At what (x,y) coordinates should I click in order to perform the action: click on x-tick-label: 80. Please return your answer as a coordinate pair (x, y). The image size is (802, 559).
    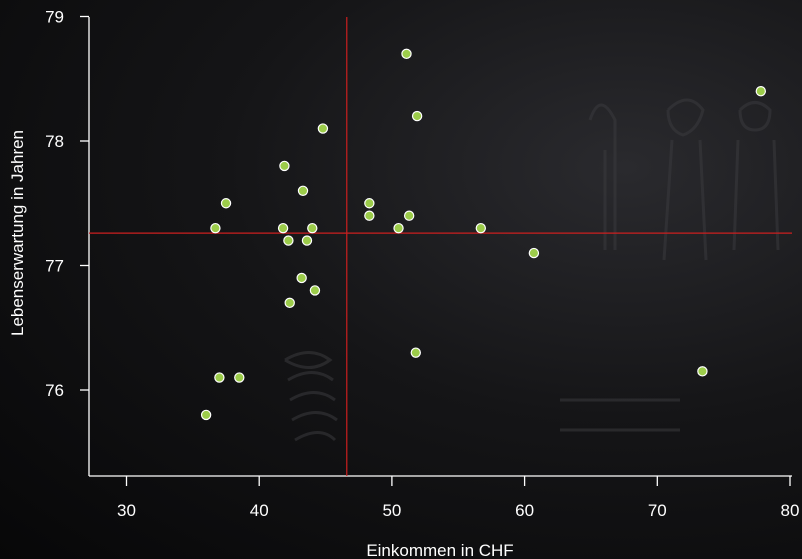
    Looking at the image, I should click on (790, 510).